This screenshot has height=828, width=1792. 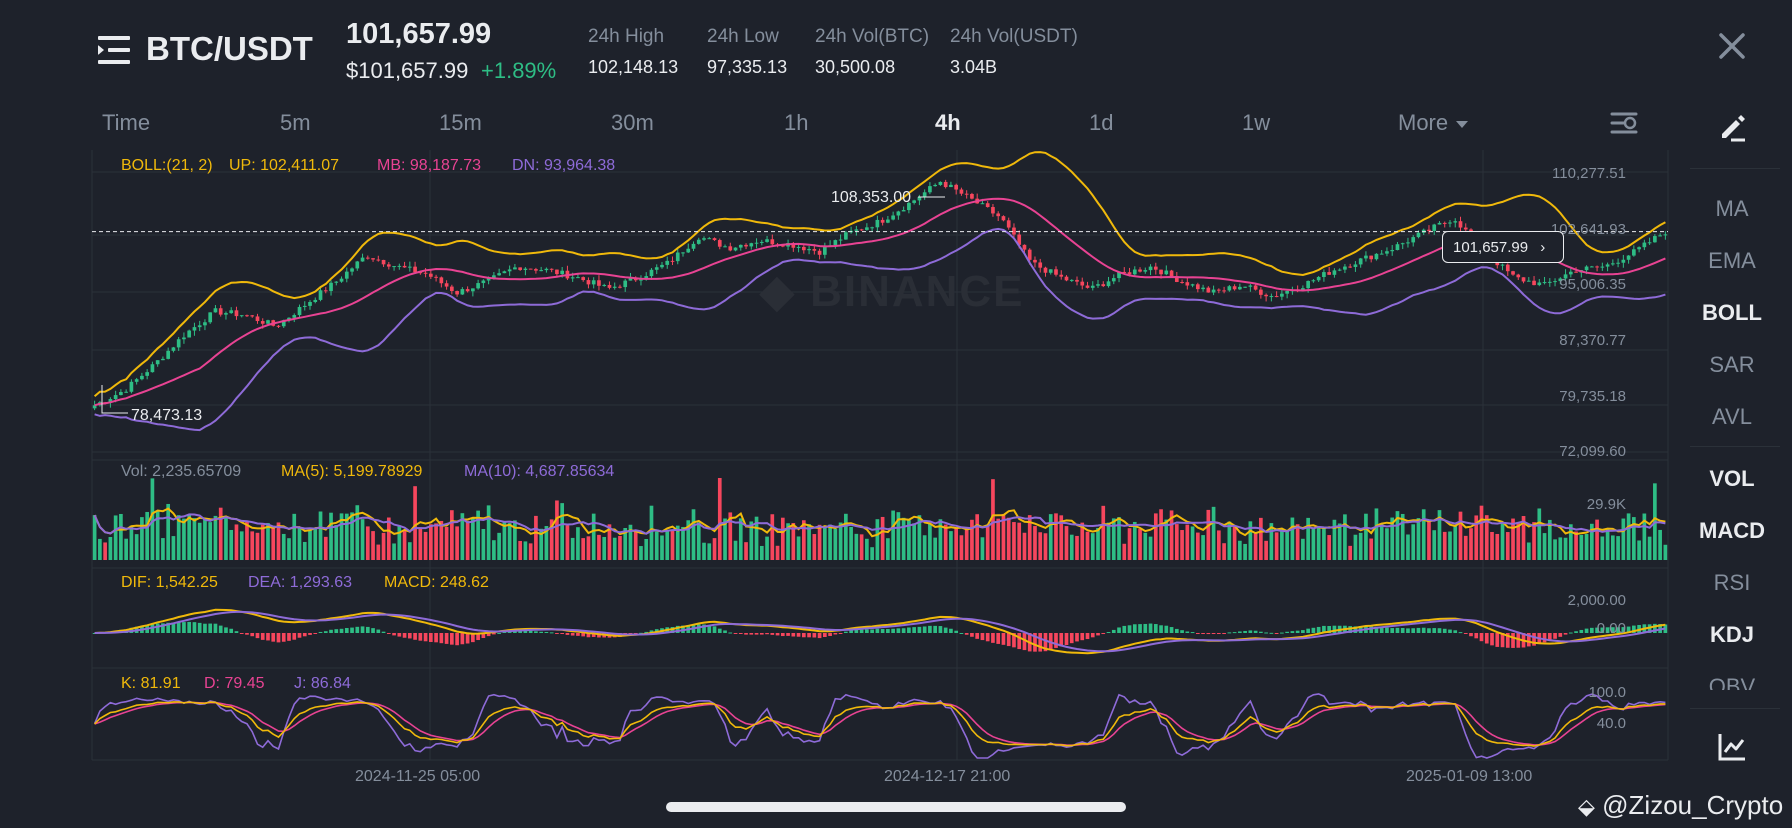 What do you see at coordinates (1731, 634) in the screenshot?
I see `sidebar-item-kdj: KDJ` at bounding box center [1731, 634].